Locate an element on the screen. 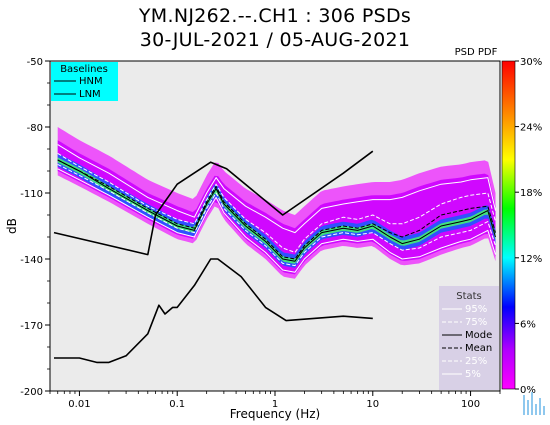 The width and height of the screenshot is (550, 425). colorbar-ticks: 0% 6% 12% 18% 24% 30% is located at coordinates (528, 226).